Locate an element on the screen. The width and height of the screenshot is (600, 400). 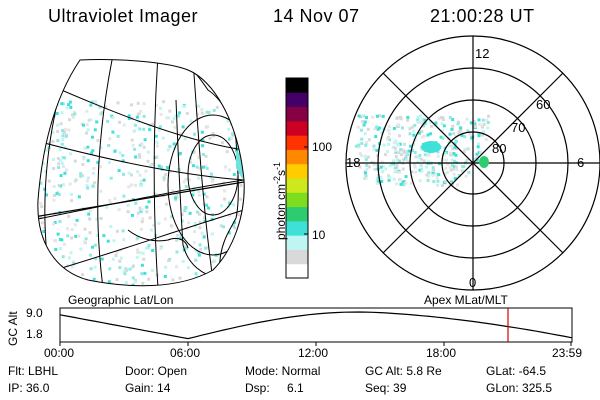
dsp-value: 6.1 is located at coordinates (295, 388).